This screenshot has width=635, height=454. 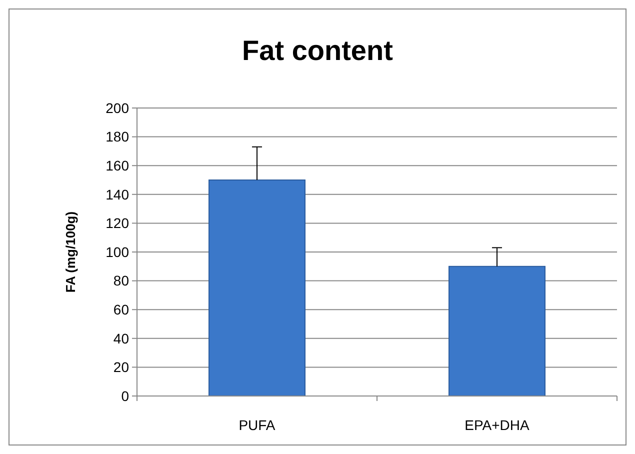 What do you see at coordinates (121, 280) in the screenshot?
I see `y-tick-label: 80` at bounding box center [121, 280].